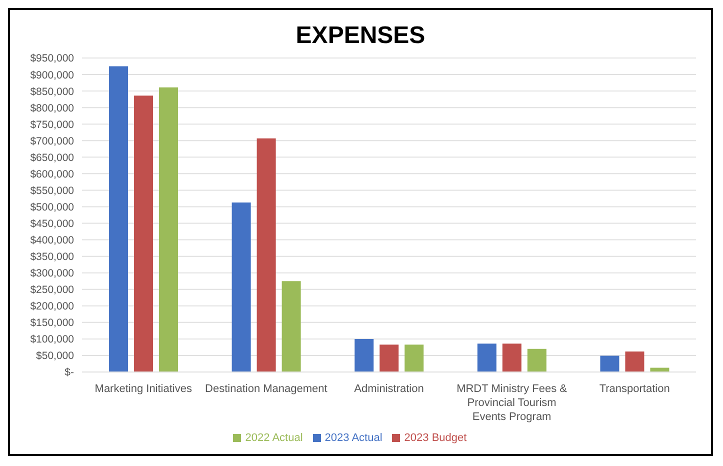 The image size is (723, 466). What do you see at coordinates (52, 174) in the screenshot?
I see `y-tick-label: $600,000` at bounding box center [52, 174].